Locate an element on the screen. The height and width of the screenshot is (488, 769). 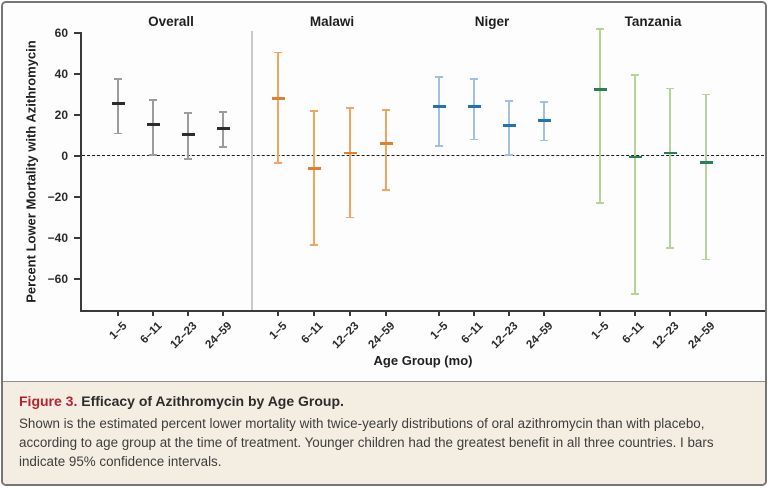
errorbar-overall-12–23-cap-lower is located at coordinates (188, 159).